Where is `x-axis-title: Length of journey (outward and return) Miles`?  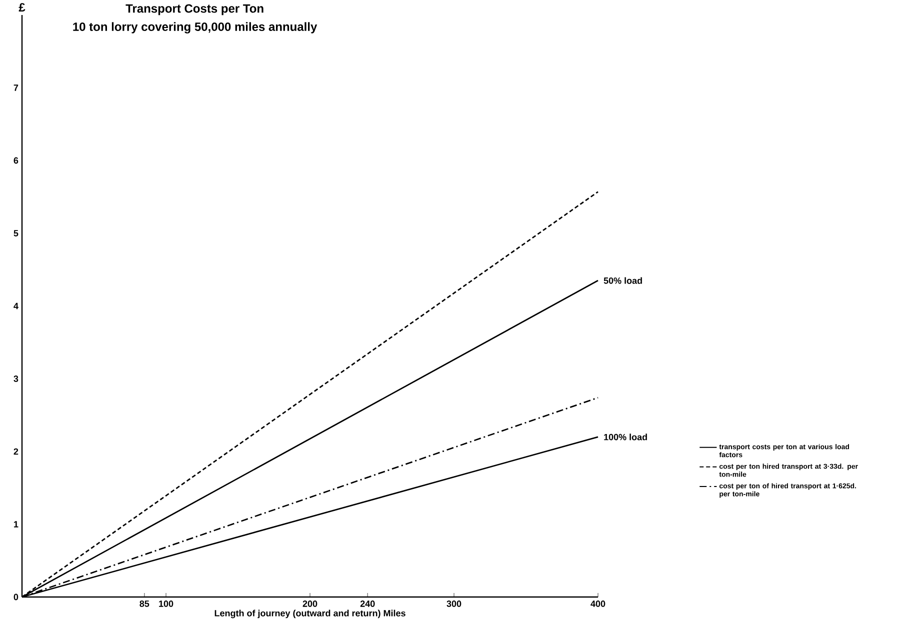
x-axis-title: Length of journey (outward and return) Miles is located at coordinates (310, 614).